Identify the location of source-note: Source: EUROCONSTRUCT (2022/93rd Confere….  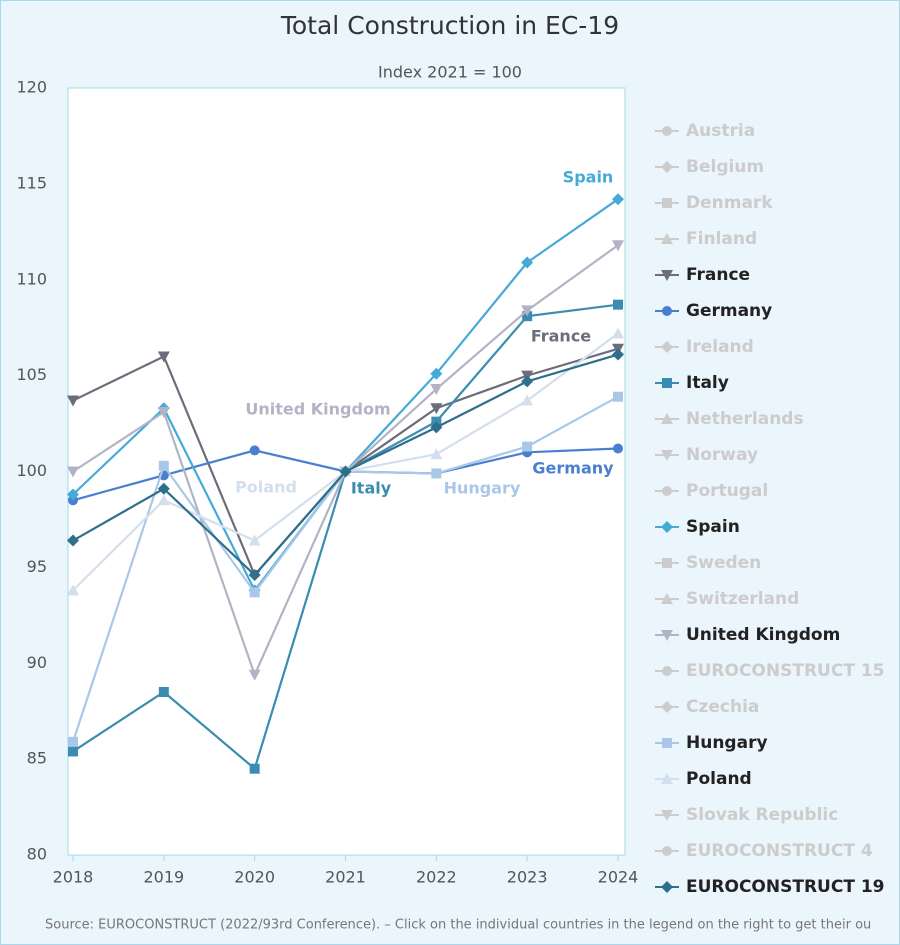
(458, 925).